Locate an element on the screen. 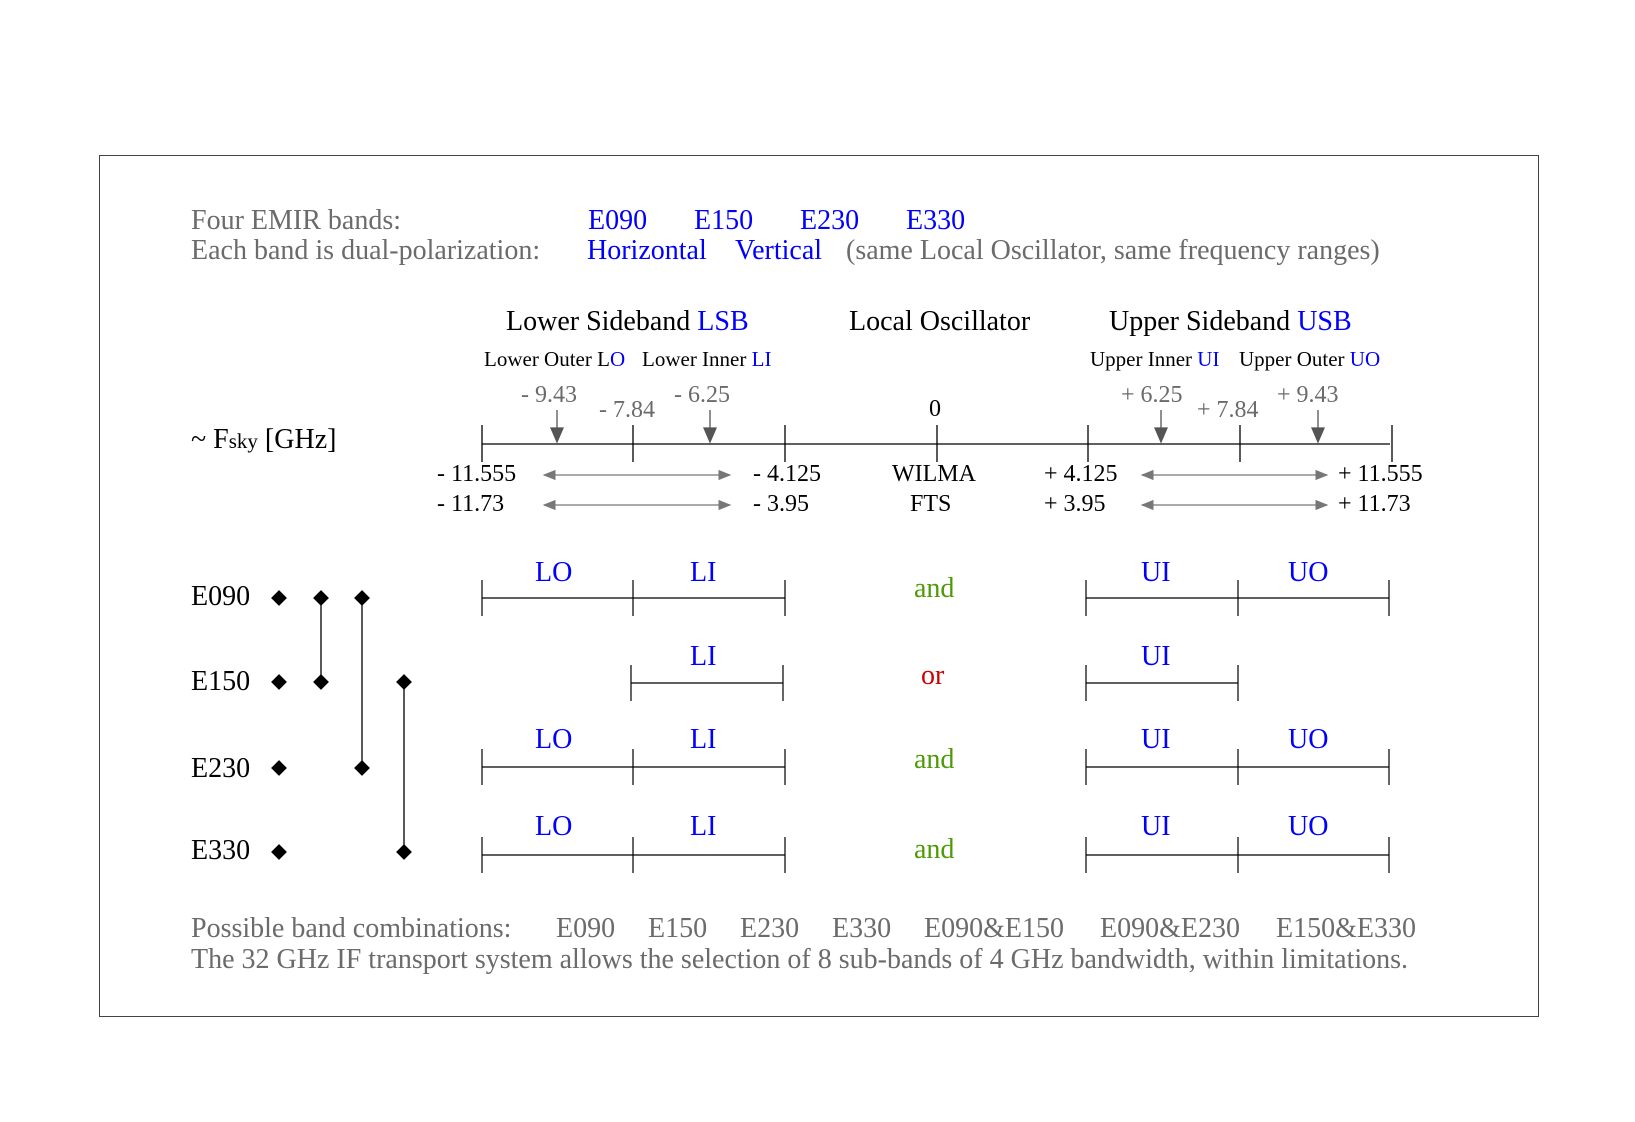 The image size is (1635, 1122). combo-e090-e150: E090&E150 is located at coordinates (994, 928).